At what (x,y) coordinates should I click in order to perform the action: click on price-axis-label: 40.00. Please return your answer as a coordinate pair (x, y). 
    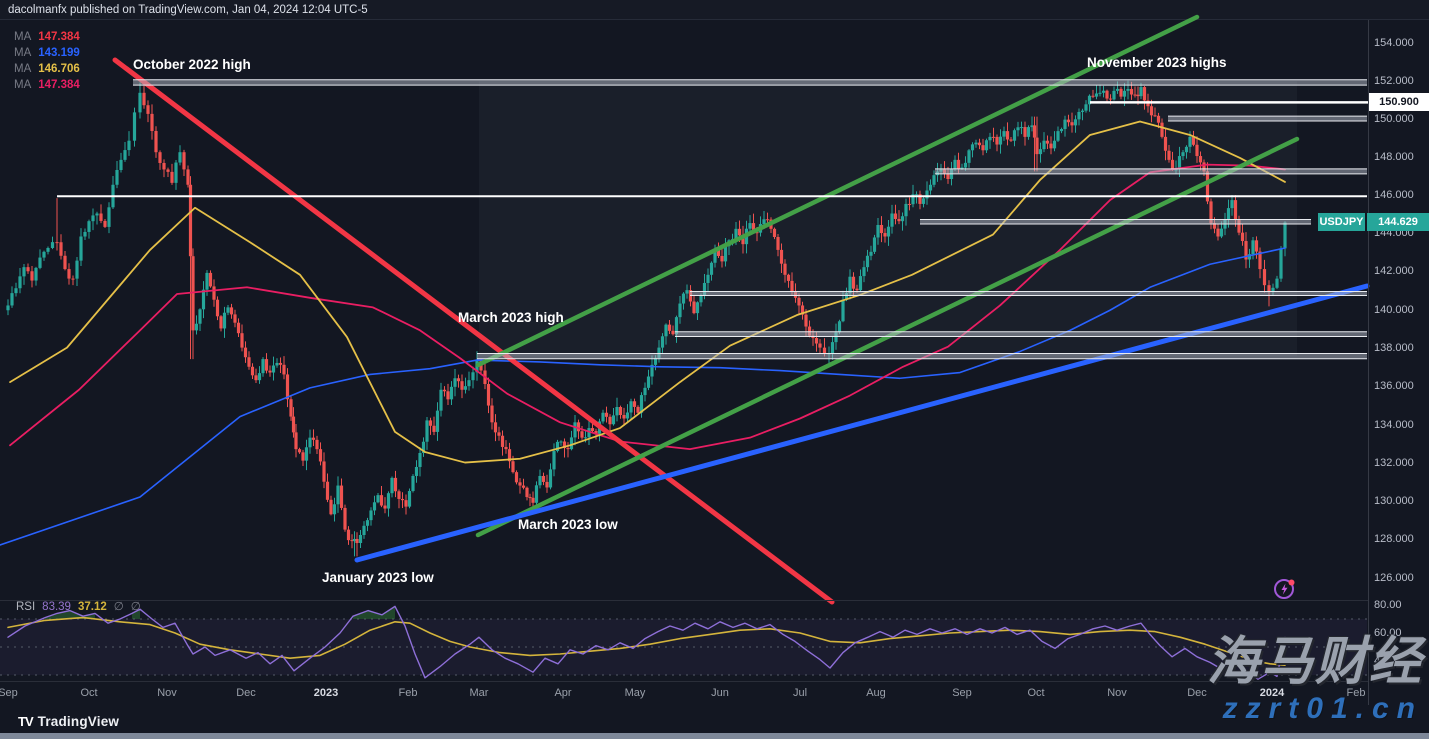
    Looking at the image, I should click on (1388, 661).